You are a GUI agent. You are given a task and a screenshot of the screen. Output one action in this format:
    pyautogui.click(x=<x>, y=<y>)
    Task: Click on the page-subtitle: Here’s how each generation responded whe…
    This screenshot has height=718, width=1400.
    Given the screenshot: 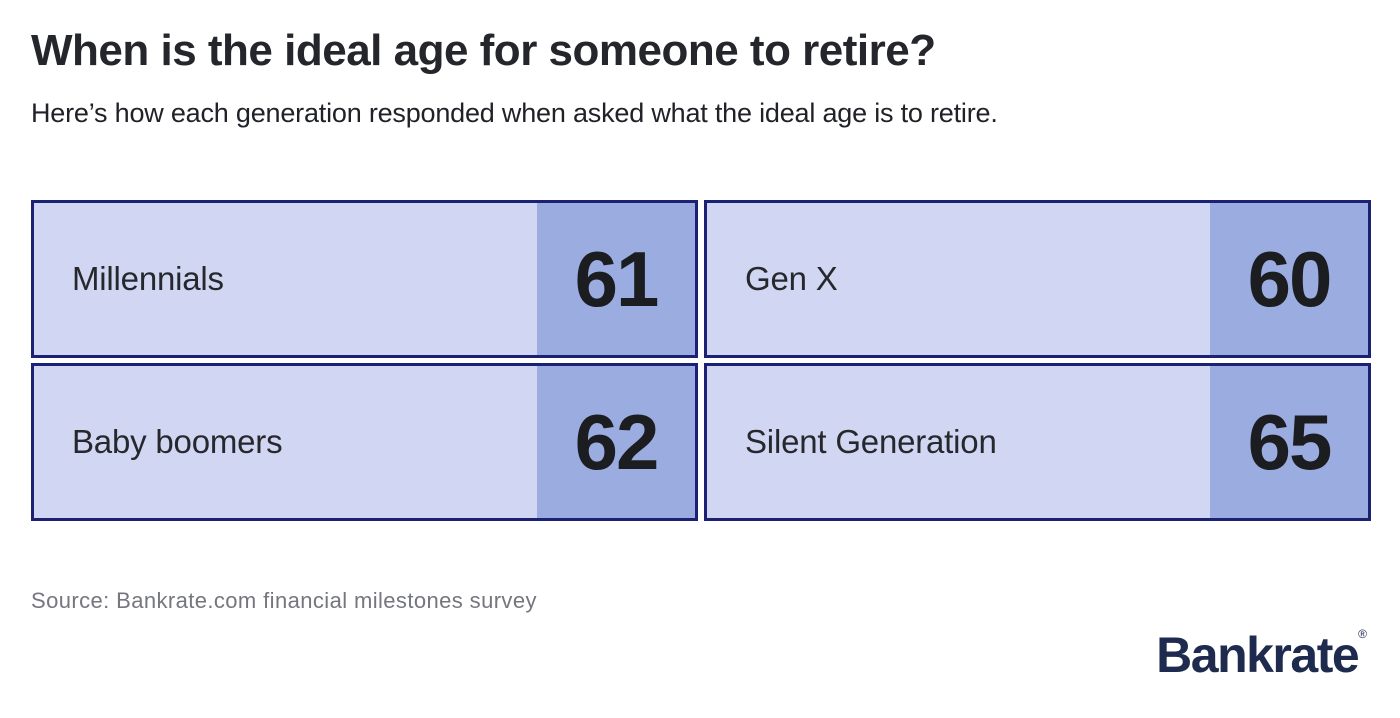 What is the action you would take?
    pyautogui.click(x=514, y=113)
    